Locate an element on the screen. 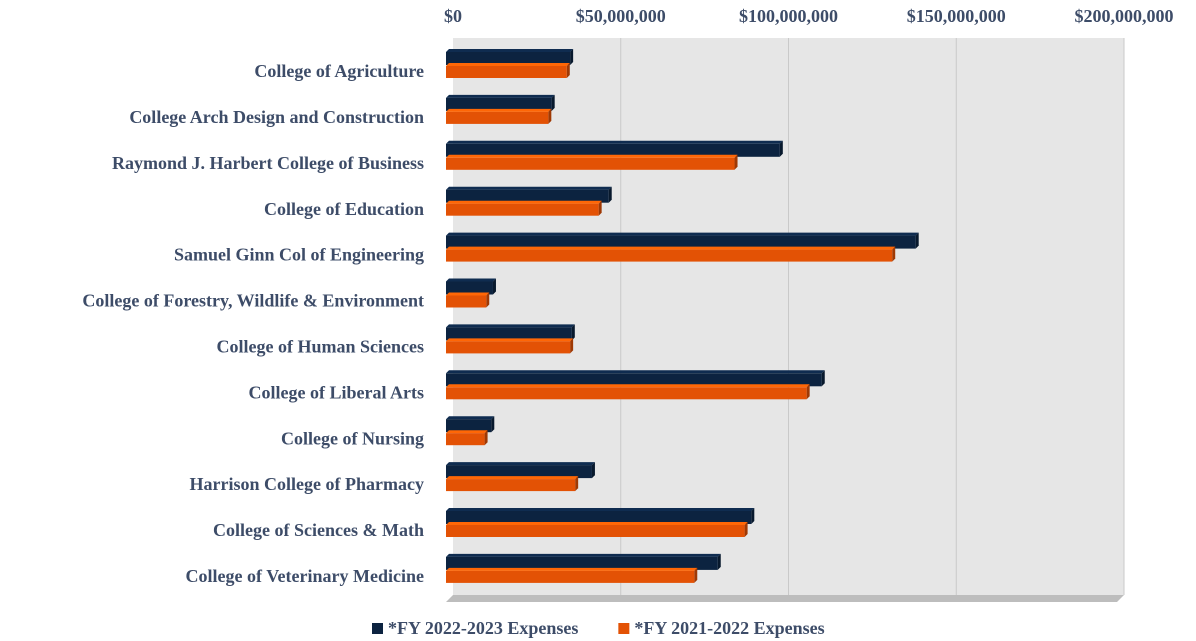 This screenshot has width=1196, height=641. legend-label: *FY 2022-2023 Expenses is located at coordinates (483, 628).